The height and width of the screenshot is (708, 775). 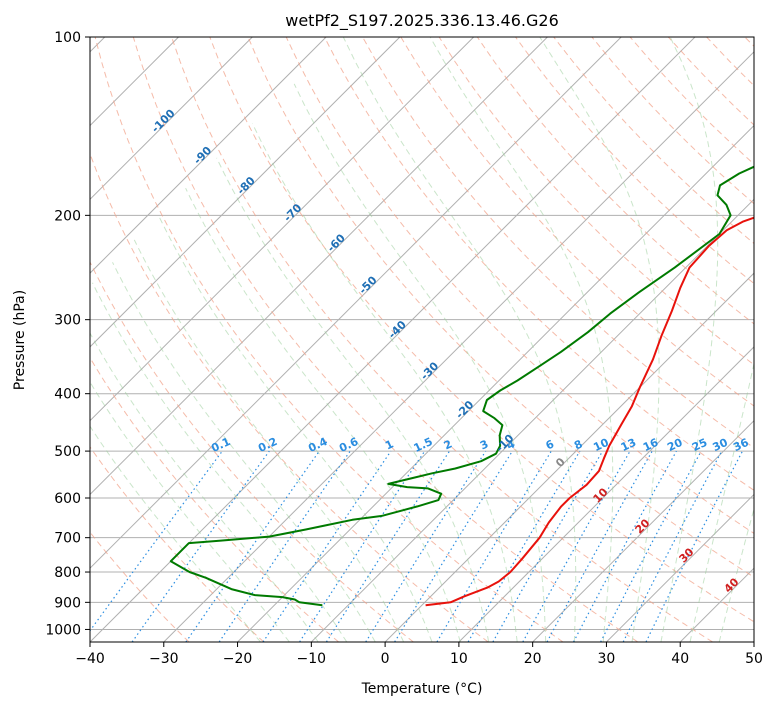 I want to click on x-tick-label: 0, so click(x=385, y=659).